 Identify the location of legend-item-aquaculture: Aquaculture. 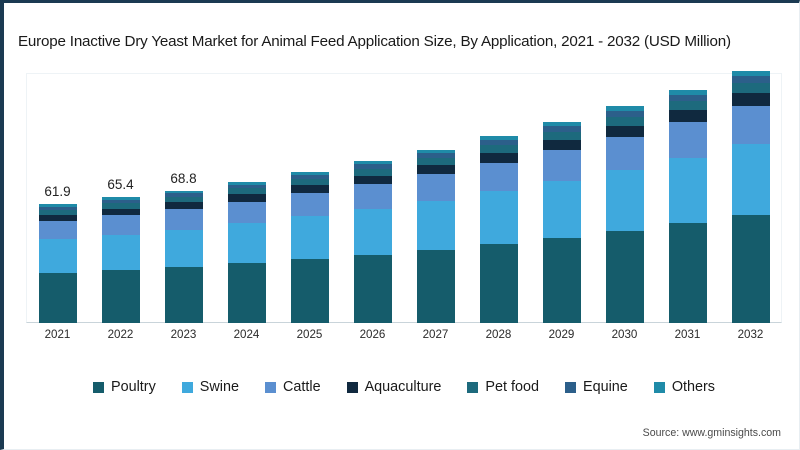
(393, 387).